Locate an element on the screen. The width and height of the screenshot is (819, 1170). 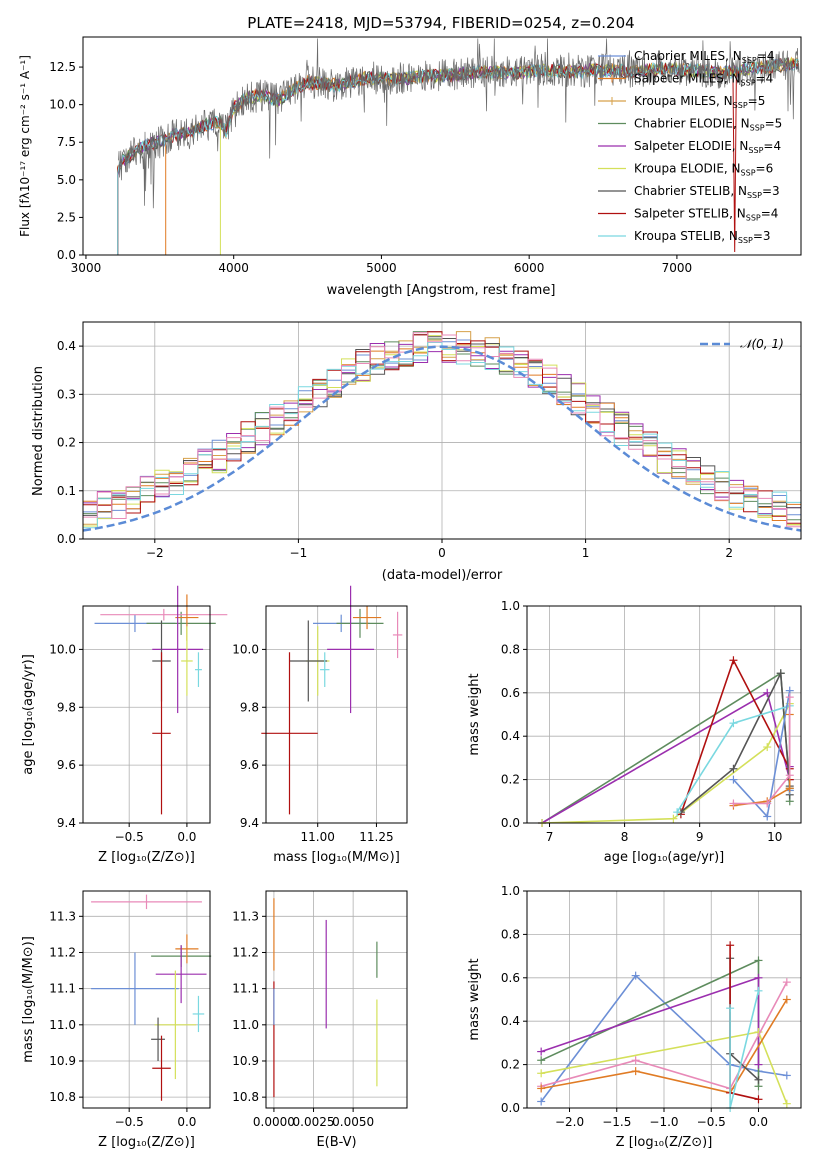
y-tick-label: 0.8 is located at coordinates (510, 649).